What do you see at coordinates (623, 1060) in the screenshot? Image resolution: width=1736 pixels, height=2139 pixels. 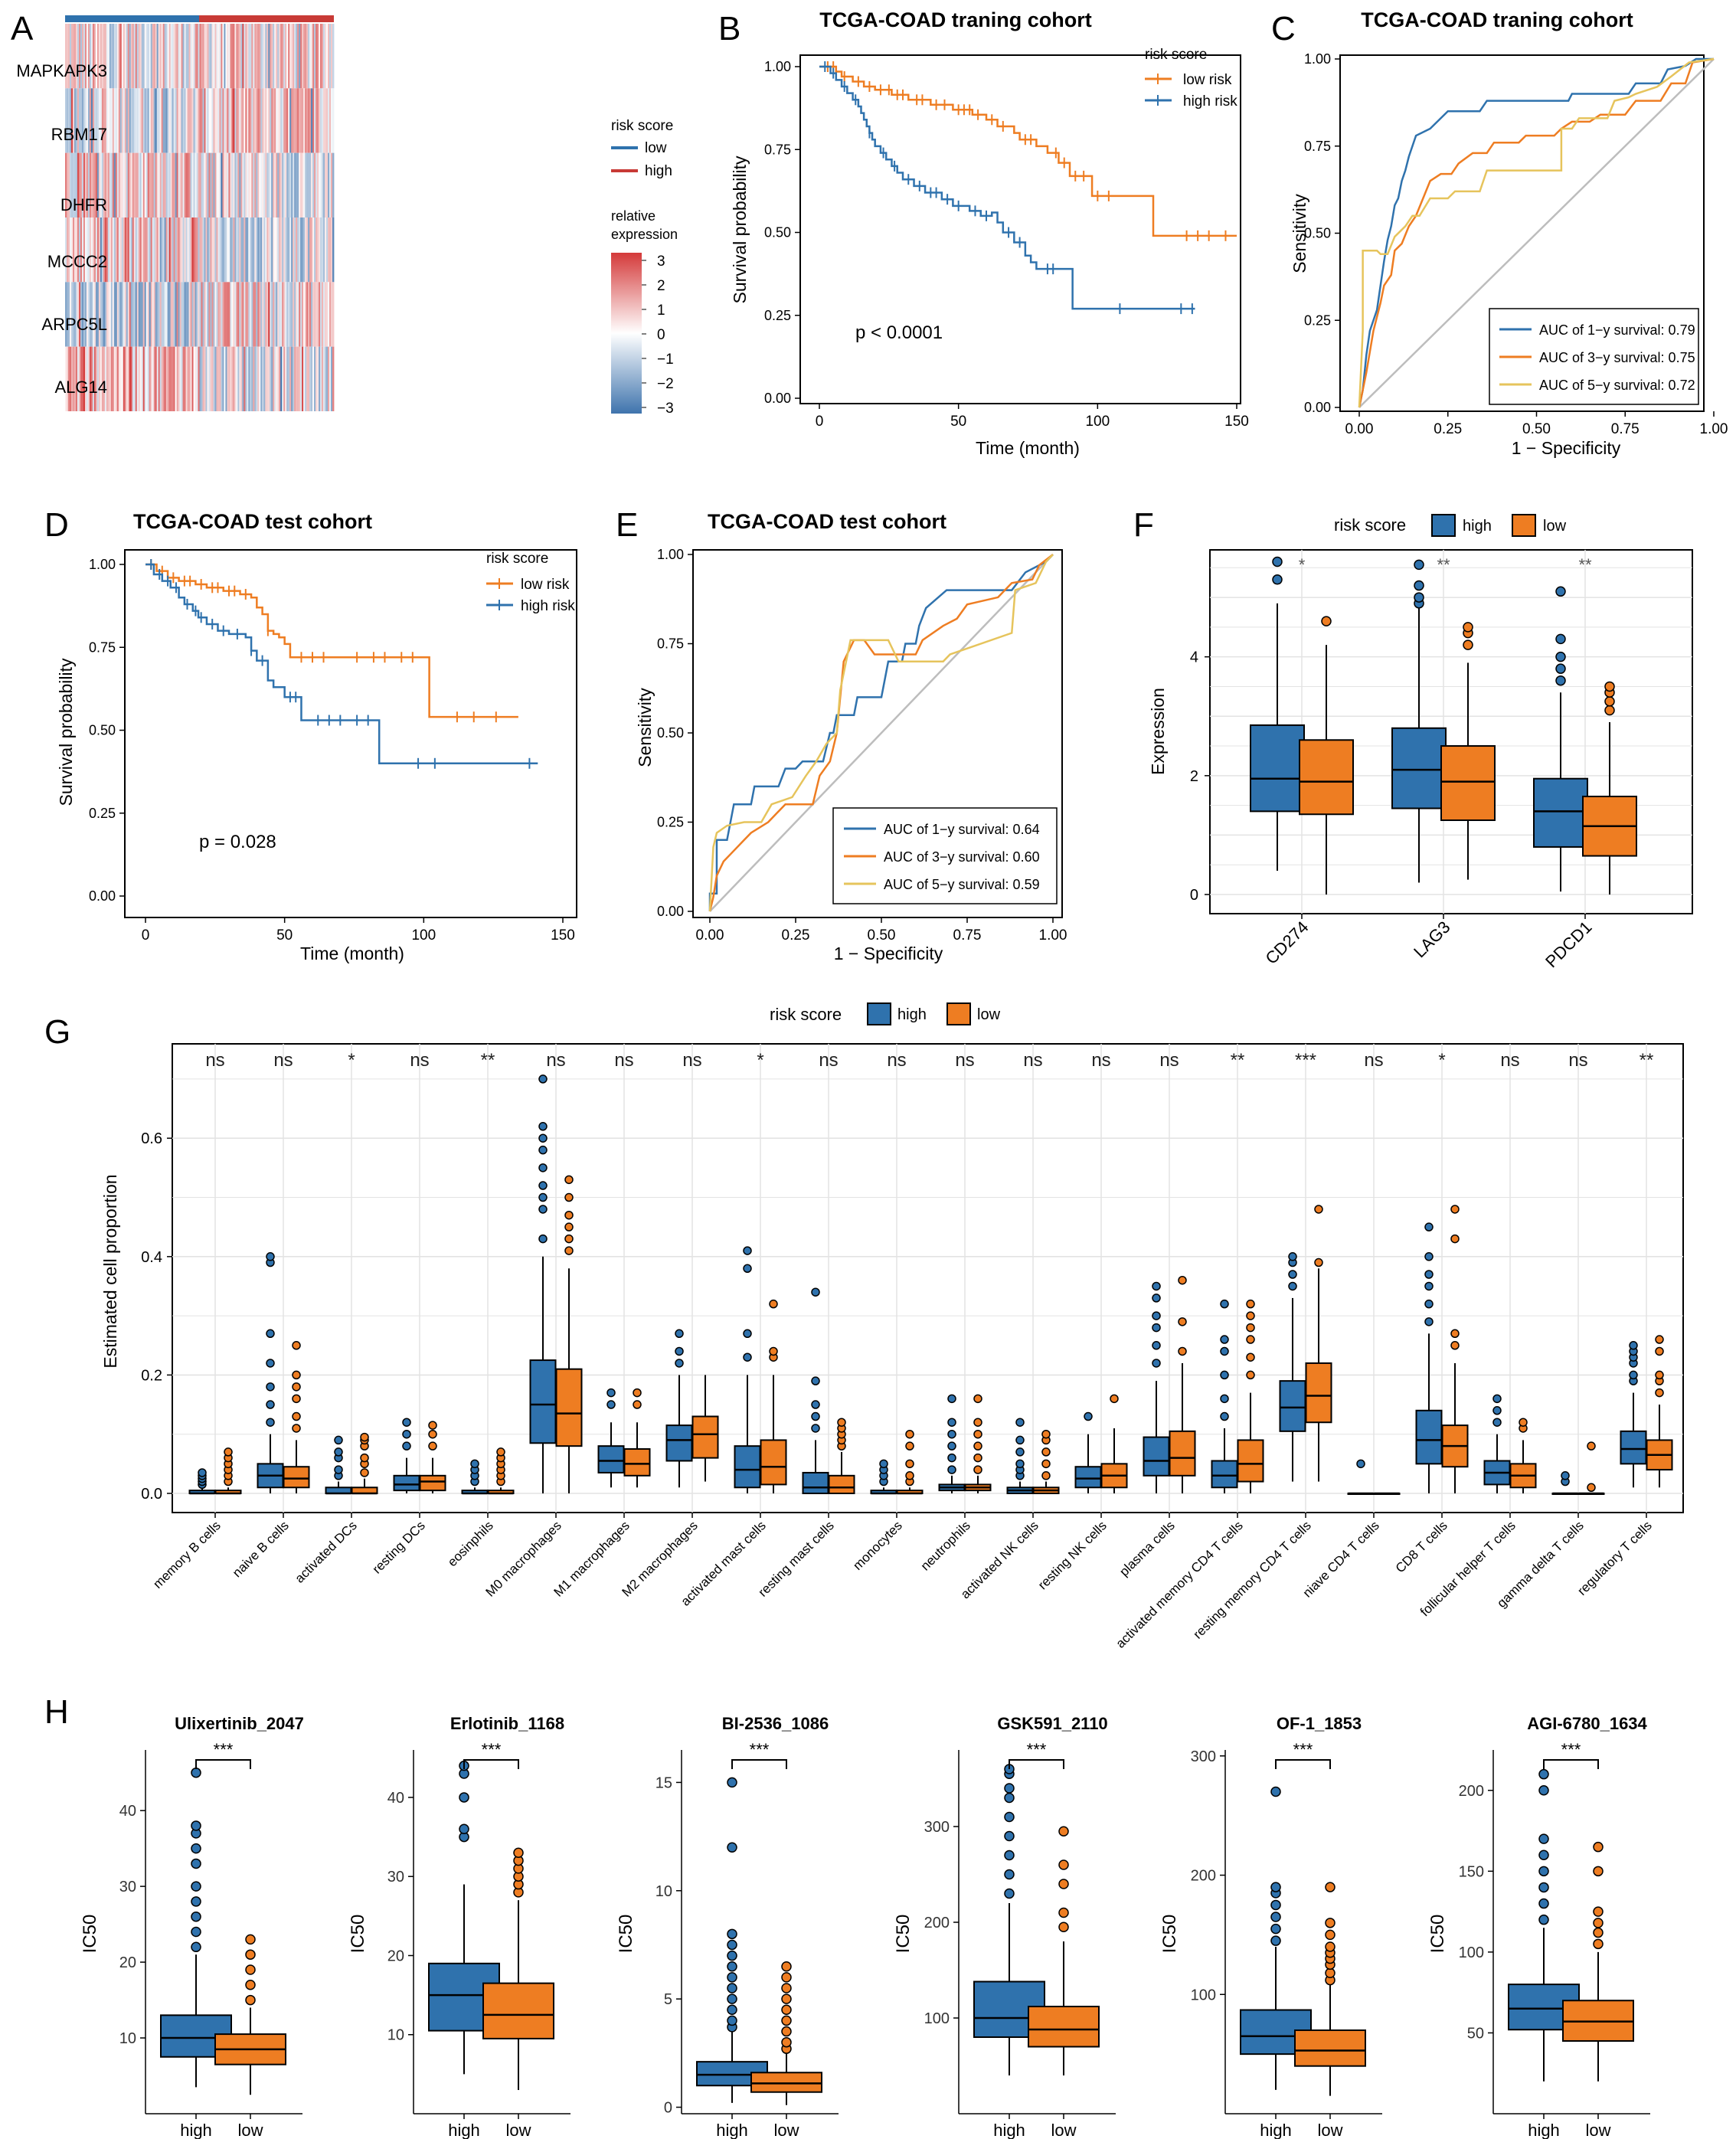 I see `significance-label: ns` at bounding box center [623, 1060].